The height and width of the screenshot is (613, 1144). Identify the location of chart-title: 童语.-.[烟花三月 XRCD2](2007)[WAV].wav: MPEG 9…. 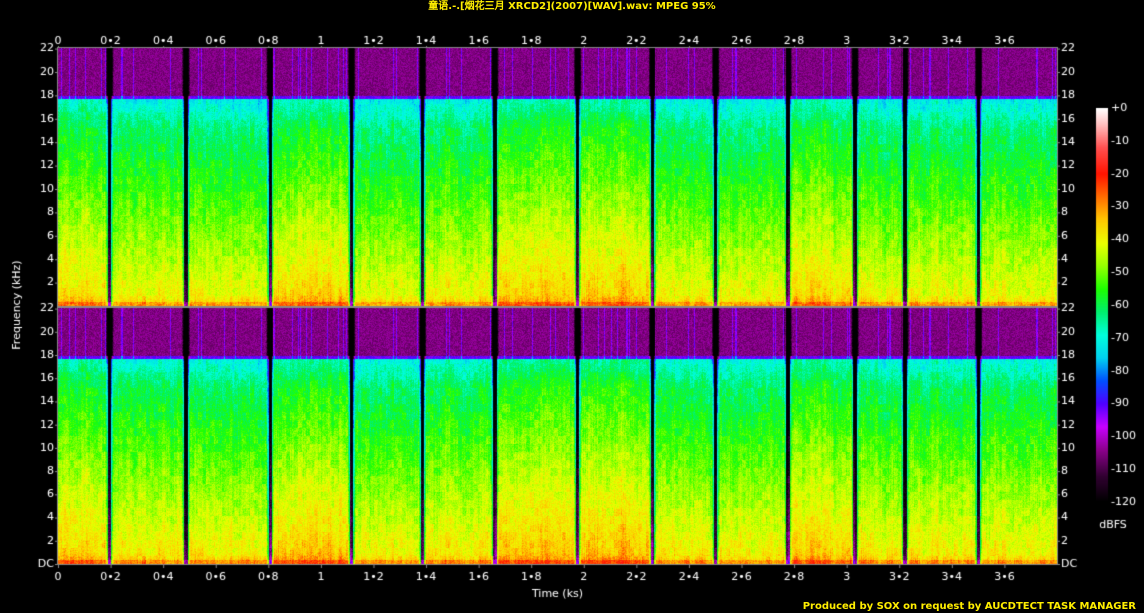
(572, 6).